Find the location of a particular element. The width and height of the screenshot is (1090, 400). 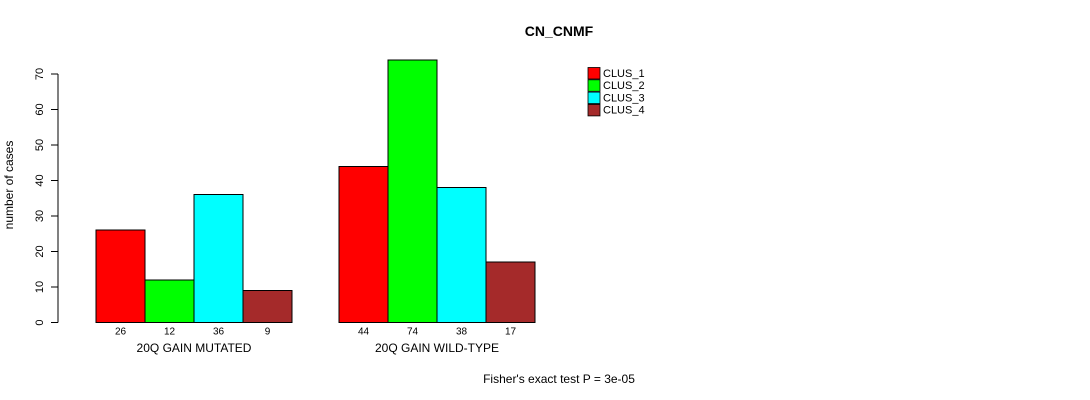

y-axis-tick-label: 20 is located at coordinates (40, 251).